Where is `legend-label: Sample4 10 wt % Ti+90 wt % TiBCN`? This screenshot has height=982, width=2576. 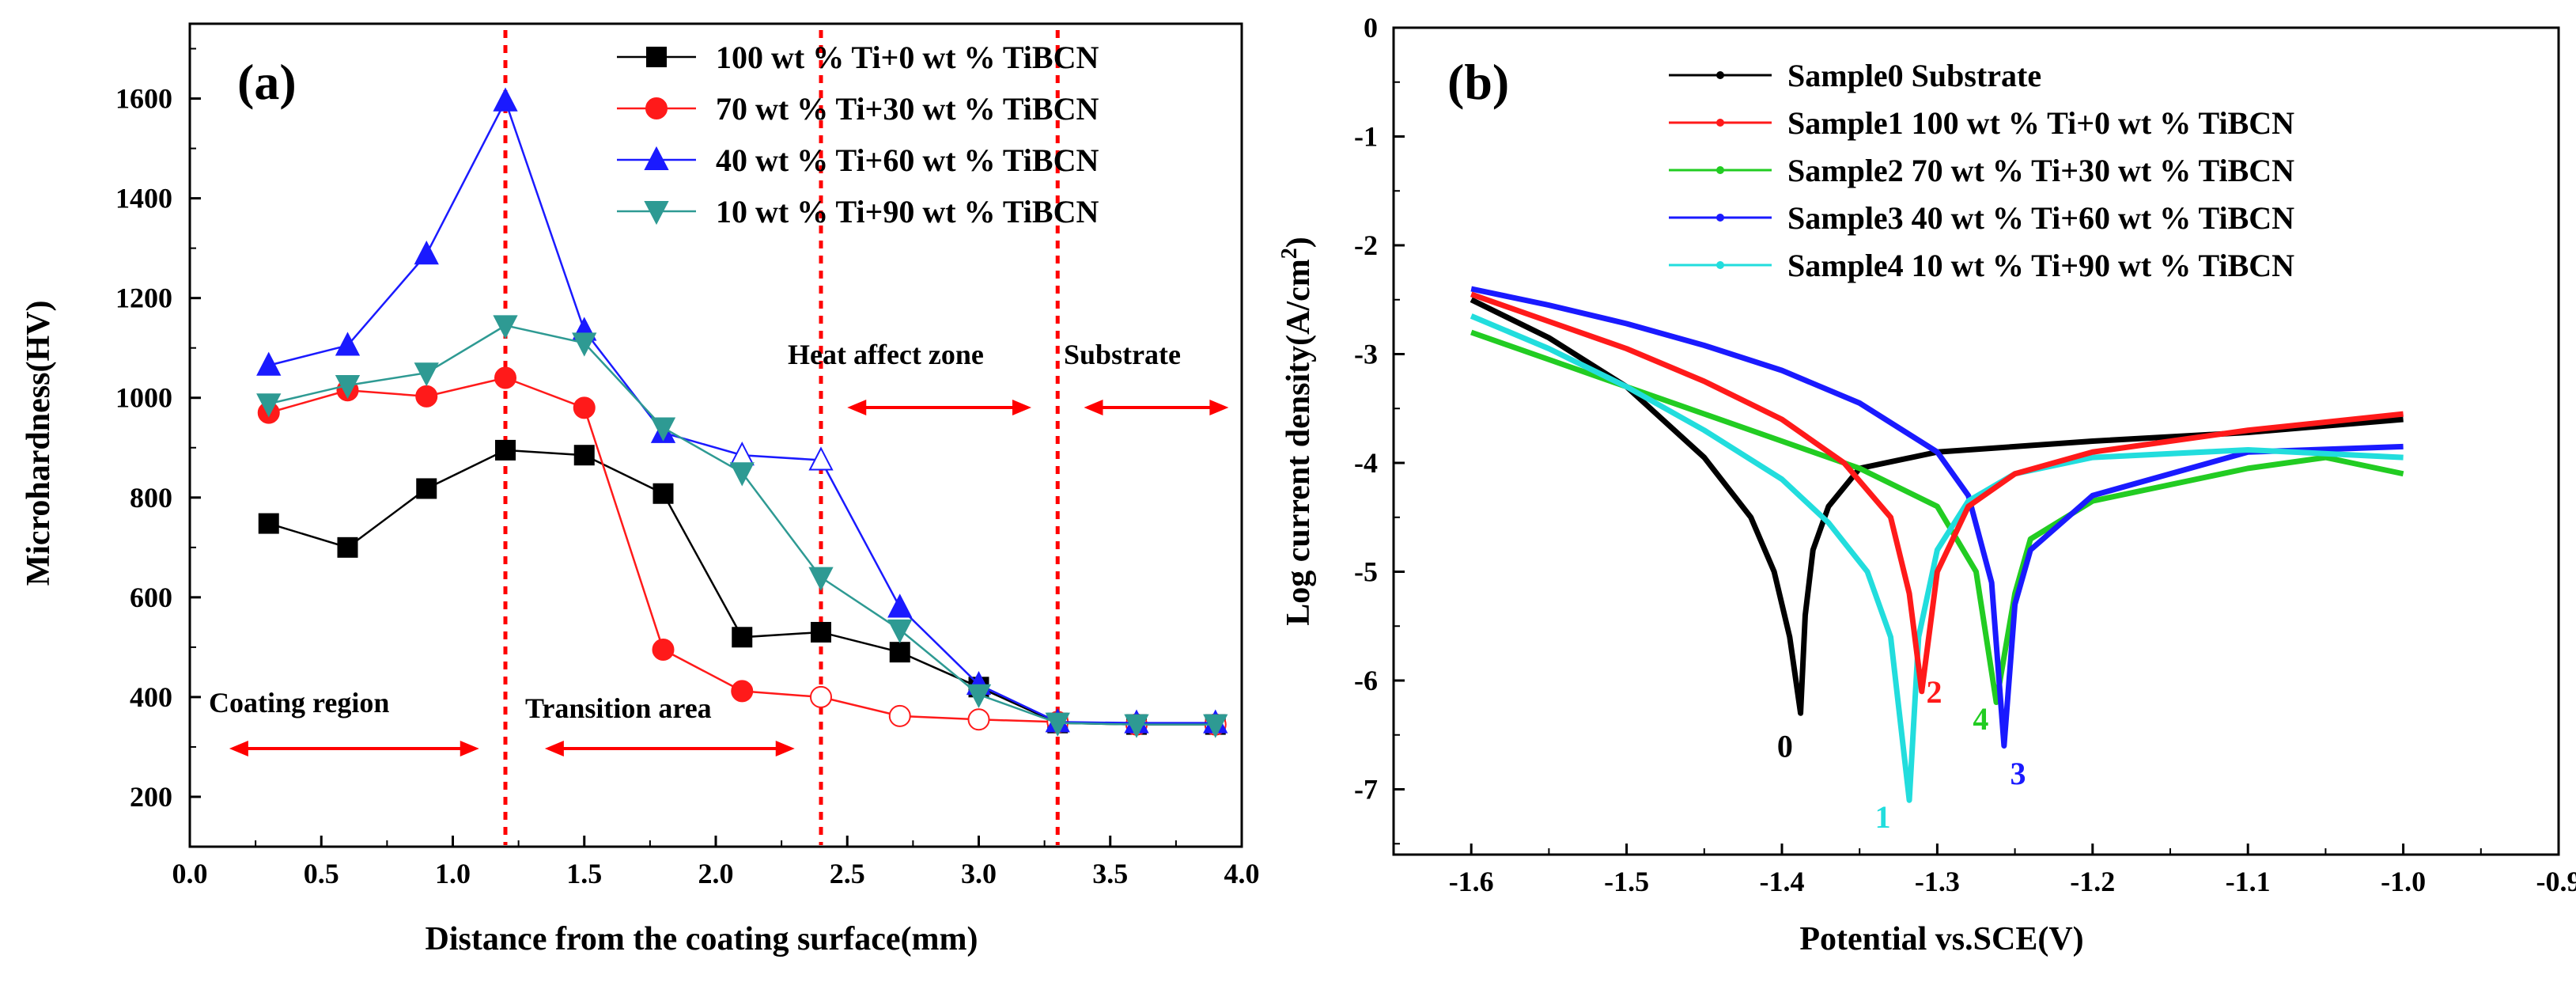
legend-label: Sample4 10 wt % Ti+90 wt % TiBCN is located at coordinates (2040, 266).